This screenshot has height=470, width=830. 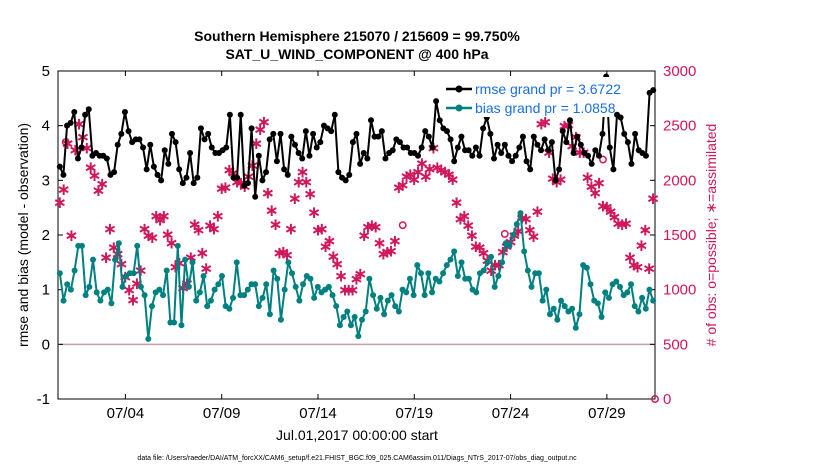 What do you see at coordinates (679, 235) in the screenshot?
I see `y2-tick-label: 1500` at bounding box center [679, 235].